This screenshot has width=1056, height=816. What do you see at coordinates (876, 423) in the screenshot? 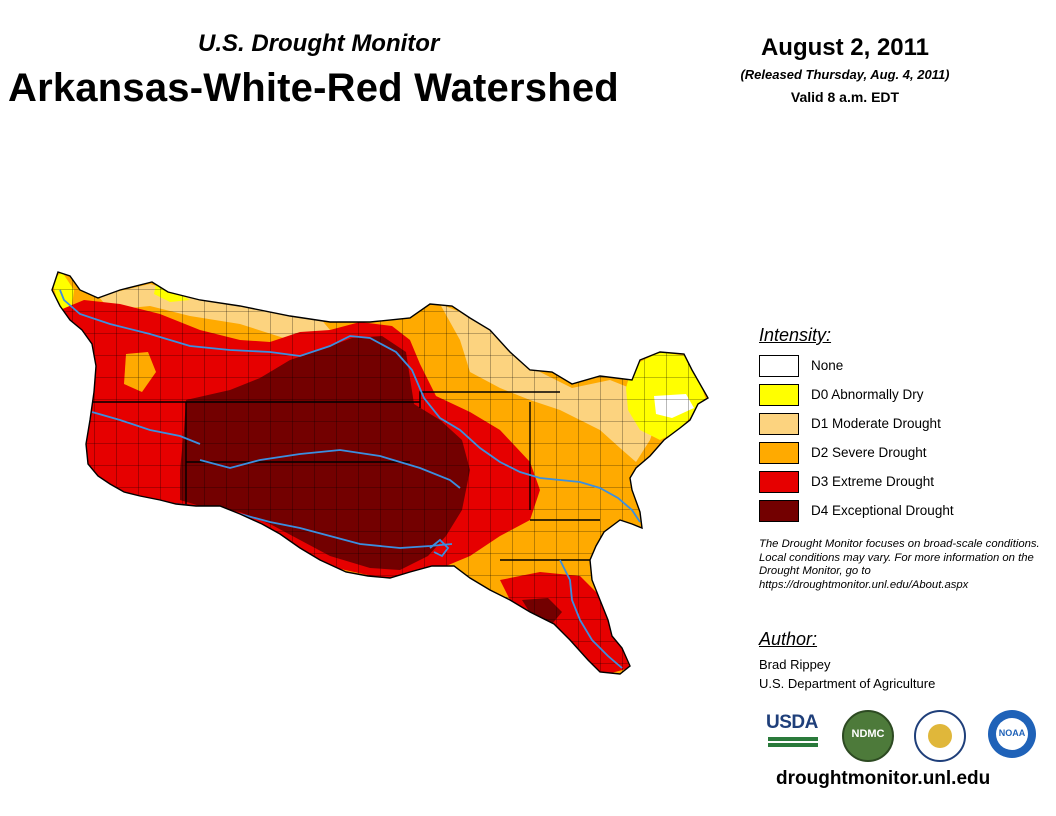
I see `legend-label: D1 Moderate Drought` at bounding box center [876, 423].